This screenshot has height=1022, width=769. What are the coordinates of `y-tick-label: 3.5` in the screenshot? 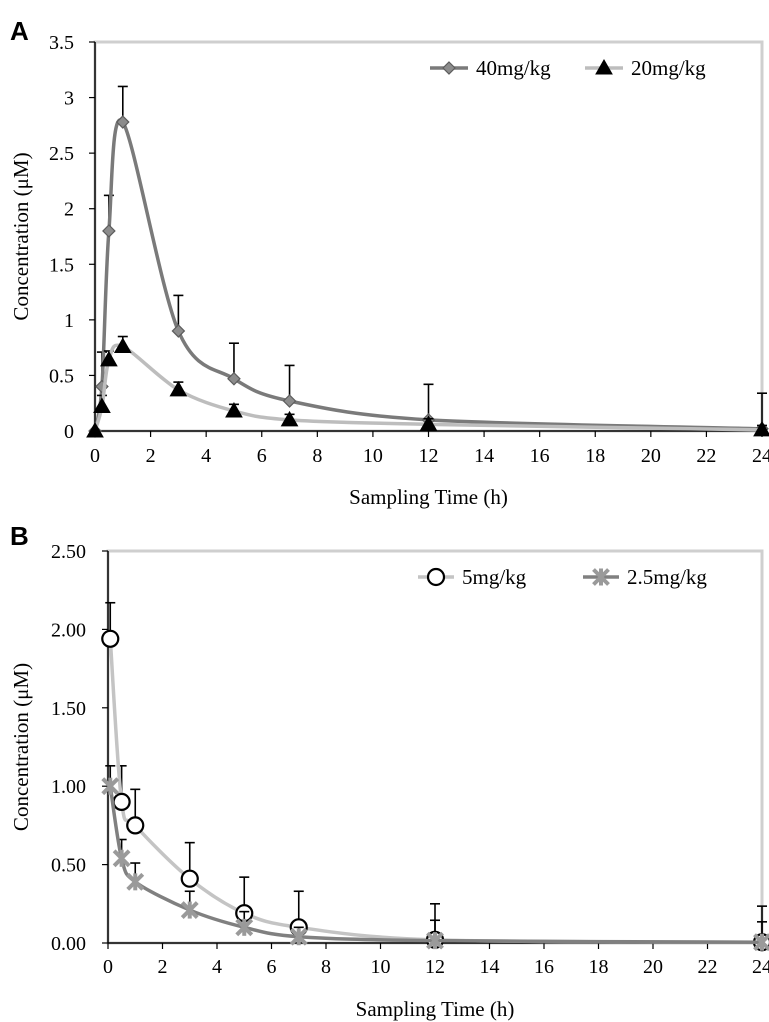 It's located at (61, 43).